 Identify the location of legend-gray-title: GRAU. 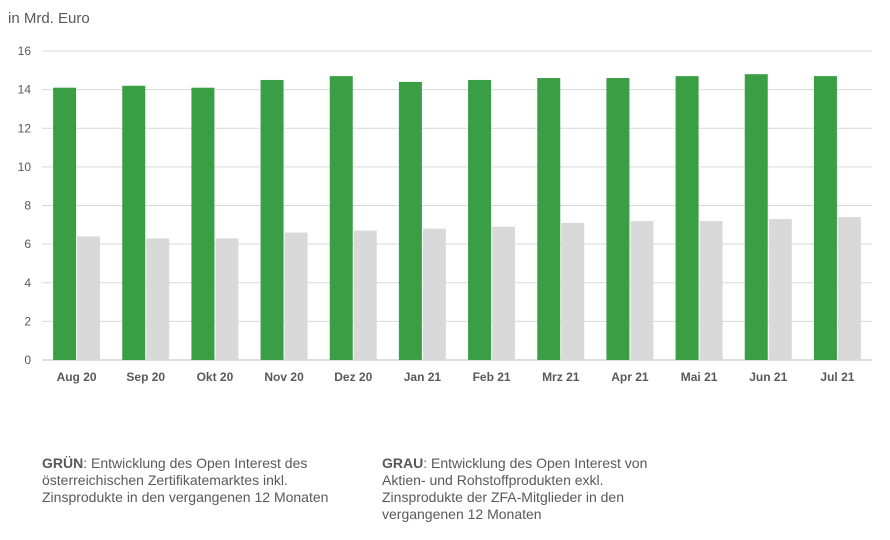
(403, 463).